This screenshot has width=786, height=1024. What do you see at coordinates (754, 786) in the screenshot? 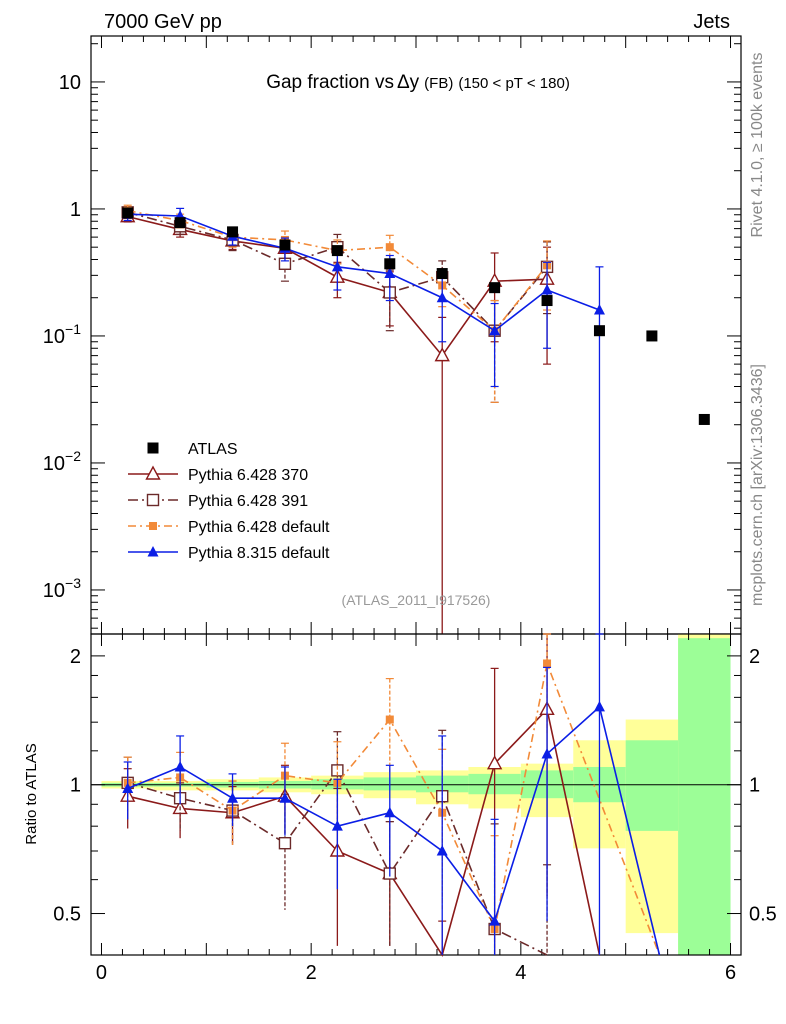
I see `ratio-tick-label-right: 1` at bounding box center [754, 786].